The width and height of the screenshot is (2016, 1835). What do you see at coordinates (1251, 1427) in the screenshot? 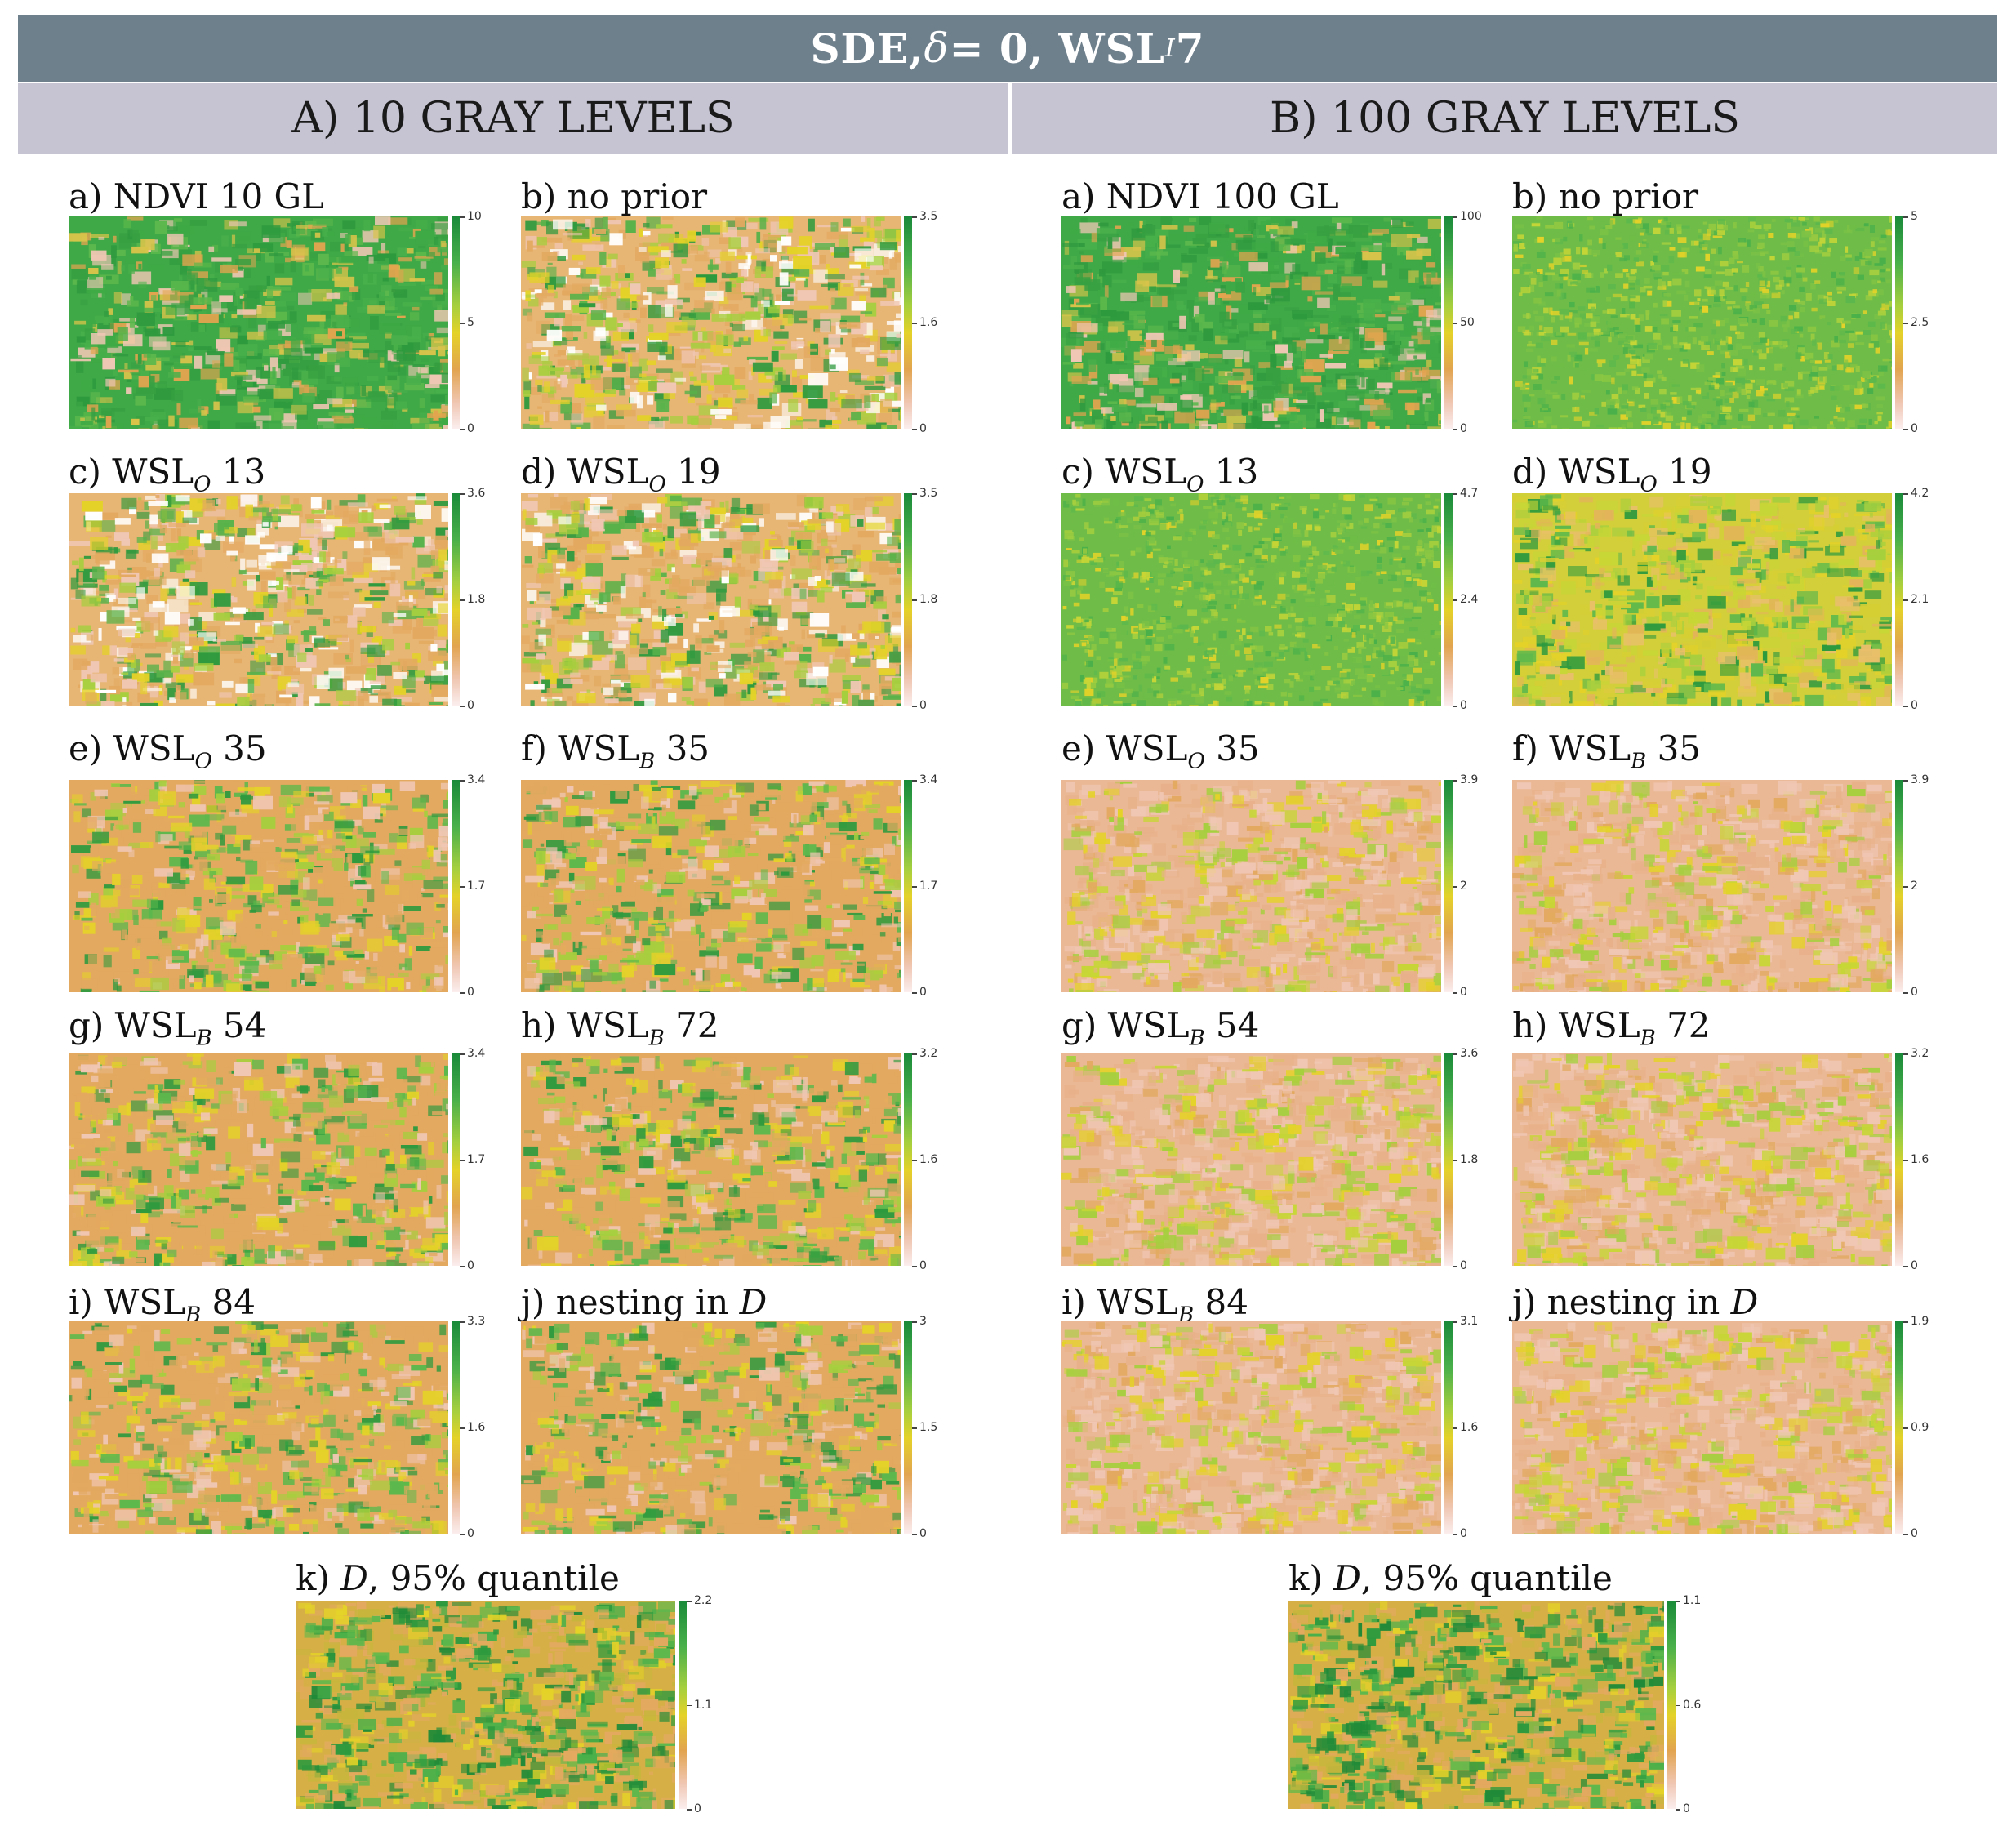
I see `map-image-b-i` at bounding box center [1251, 1427].